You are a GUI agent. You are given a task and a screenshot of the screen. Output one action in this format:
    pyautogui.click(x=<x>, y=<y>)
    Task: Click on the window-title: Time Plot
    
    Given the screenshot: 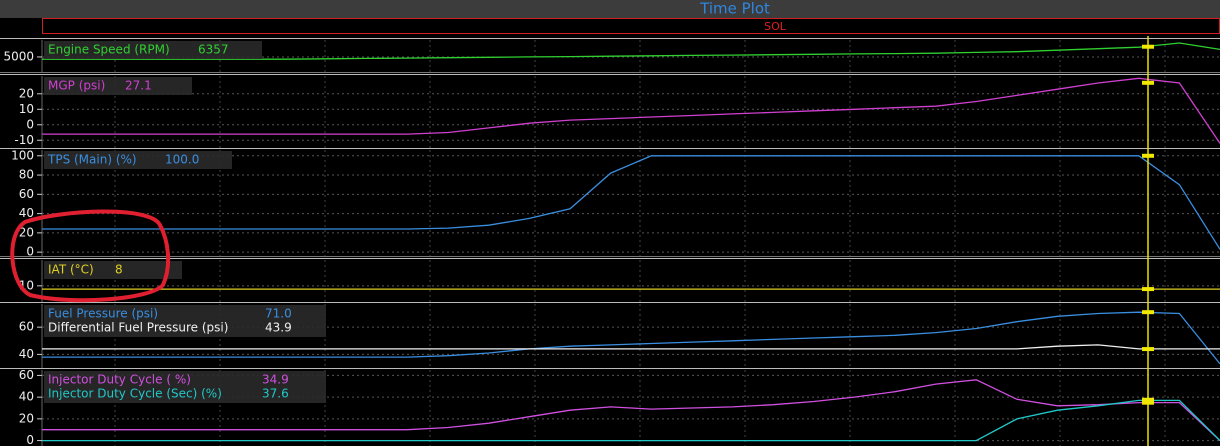 What is the action you would take?
    pyautogui.click(x=734, y=9)
    